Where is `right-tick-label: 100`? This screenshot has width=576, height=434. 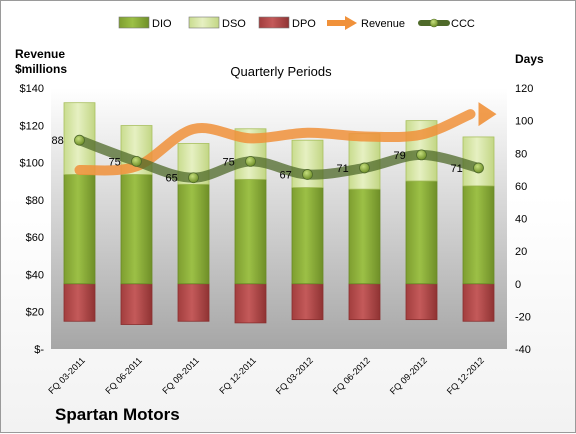 right-tick-label: 100 is located at coordinates (524, 122).